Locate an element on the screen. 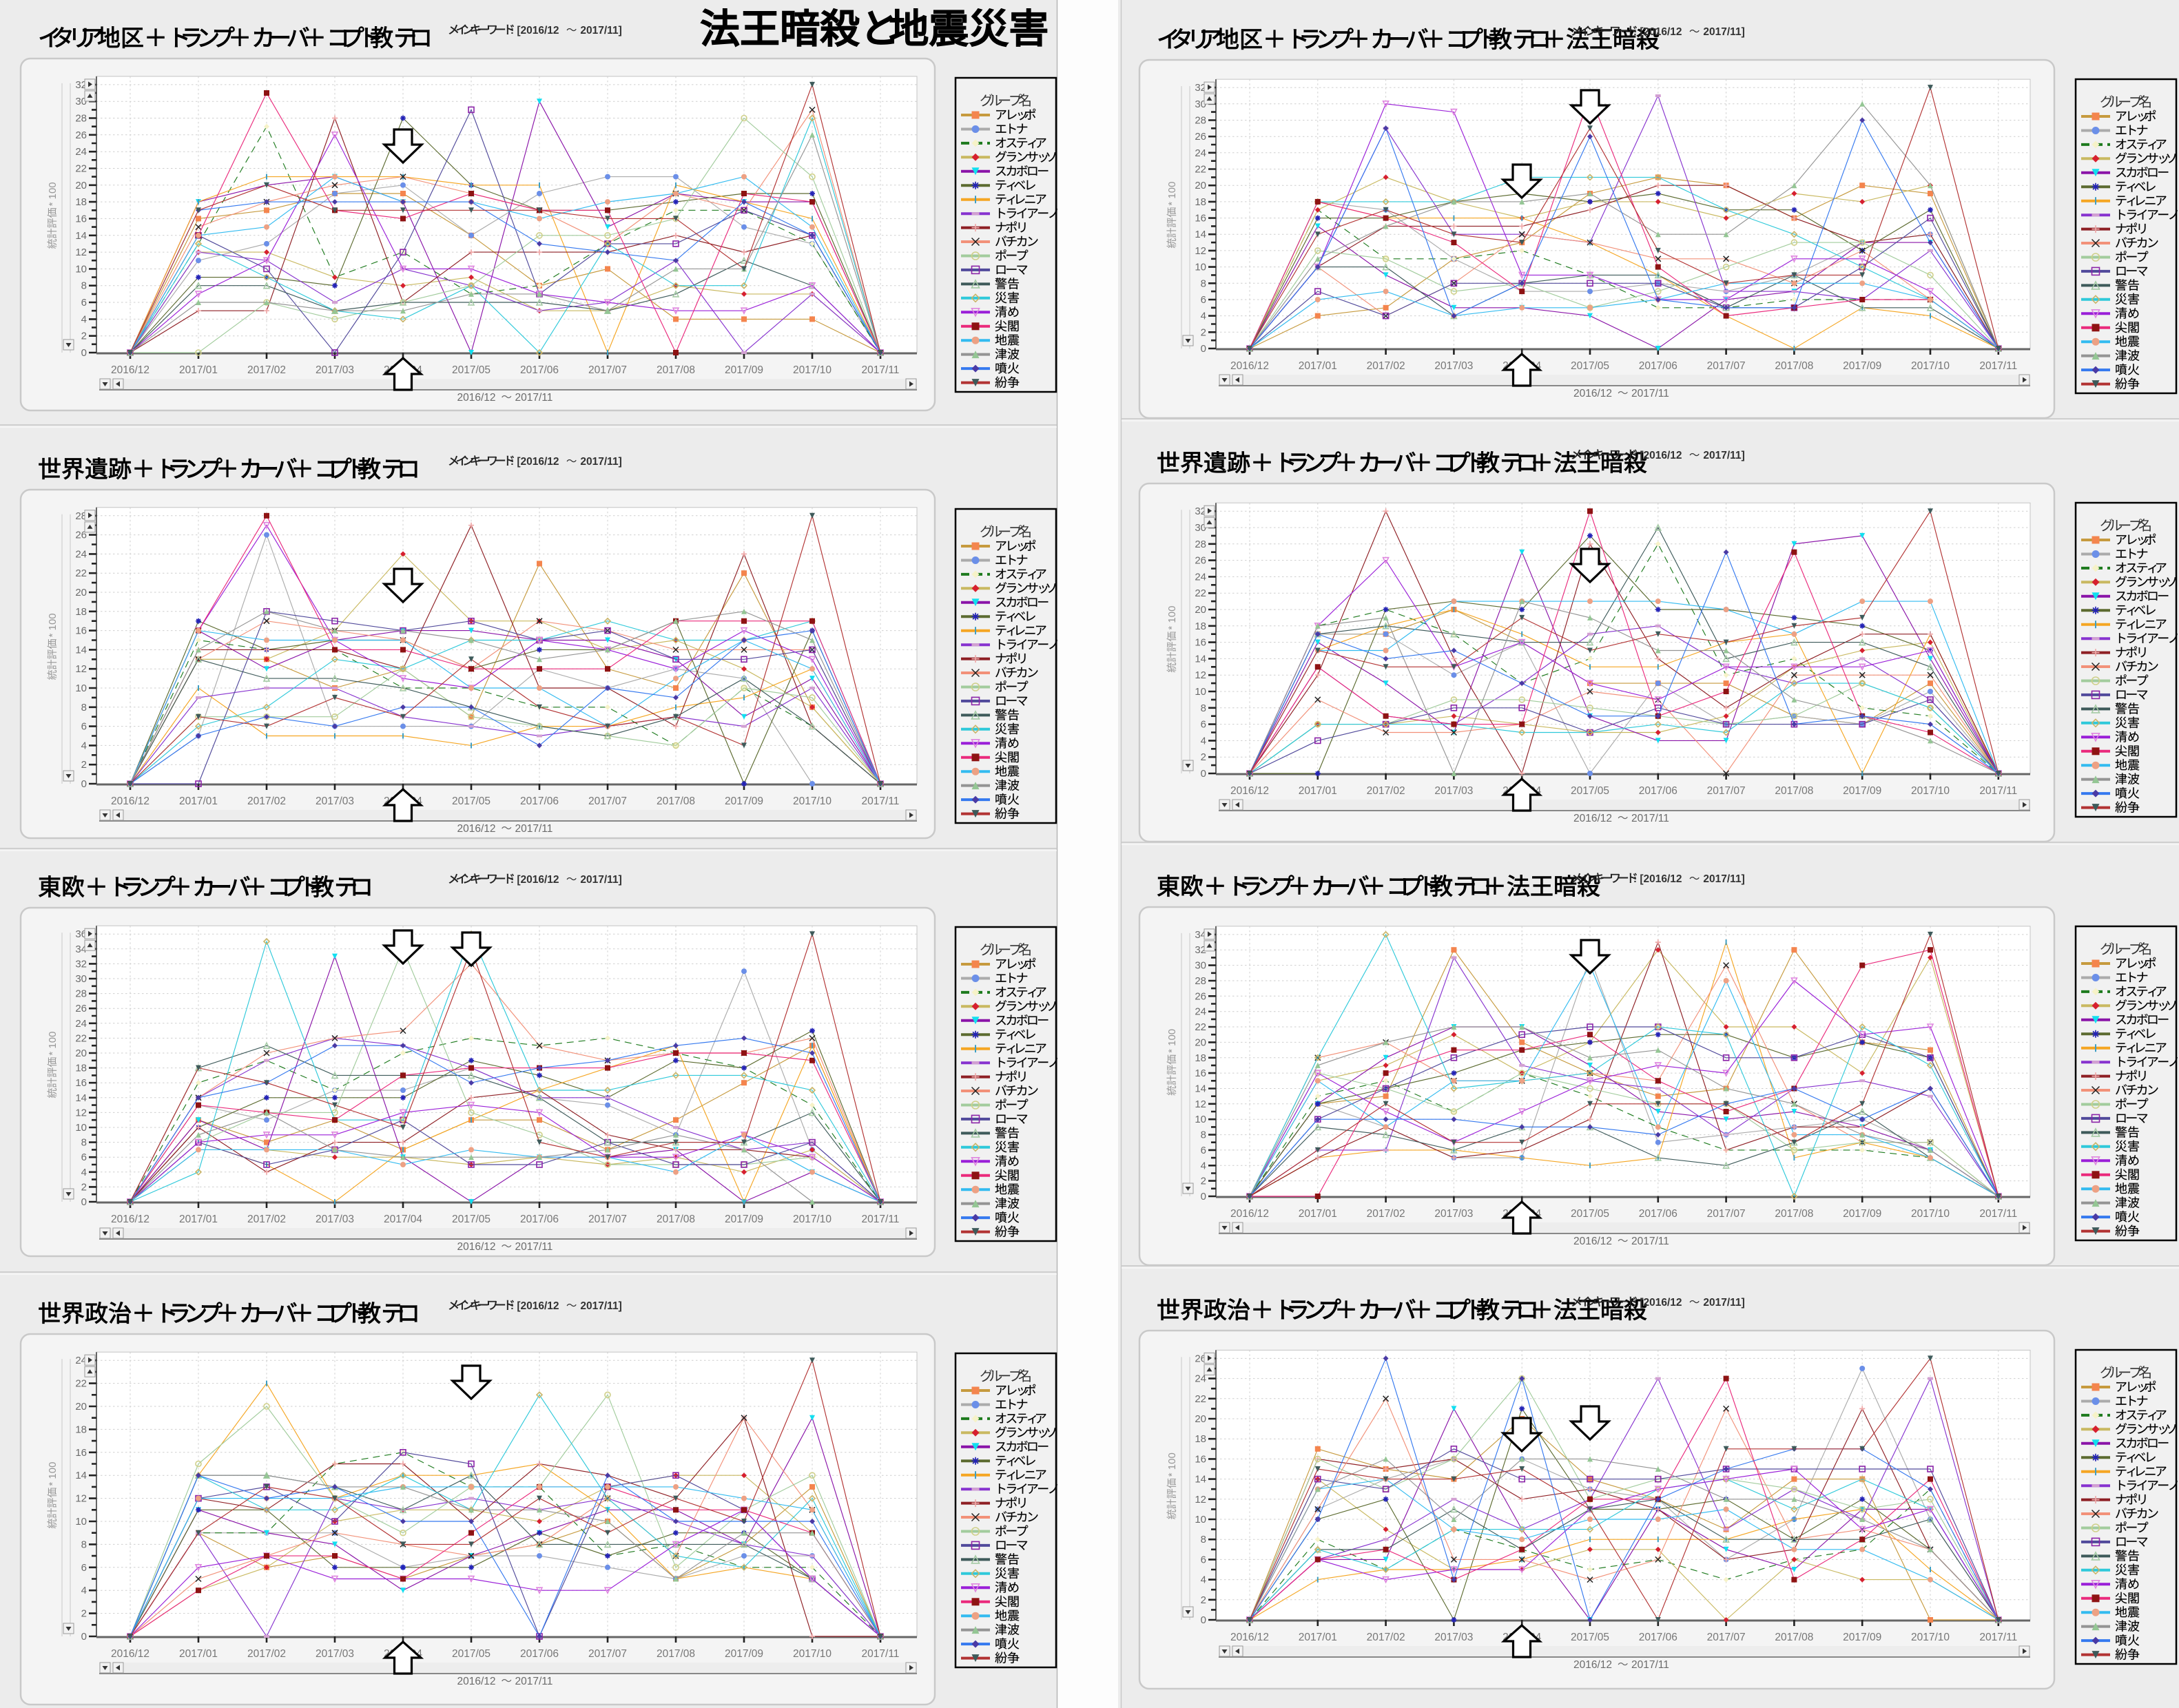 Image resolution: width=2179 pixels, height=1708 pixels. svg-text: 2017/08 is located at coordinates (676, 370).